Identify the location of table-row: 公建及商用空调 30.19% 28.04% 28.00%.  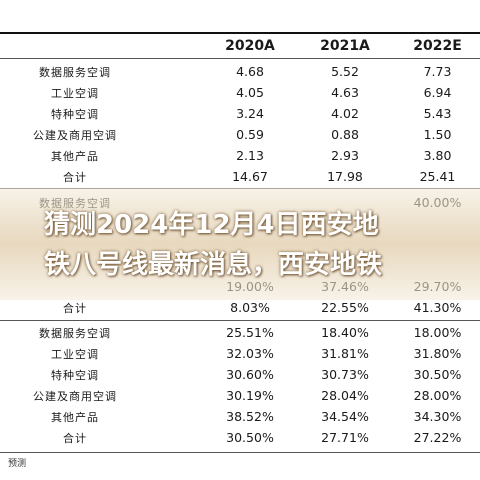
(240, 395).